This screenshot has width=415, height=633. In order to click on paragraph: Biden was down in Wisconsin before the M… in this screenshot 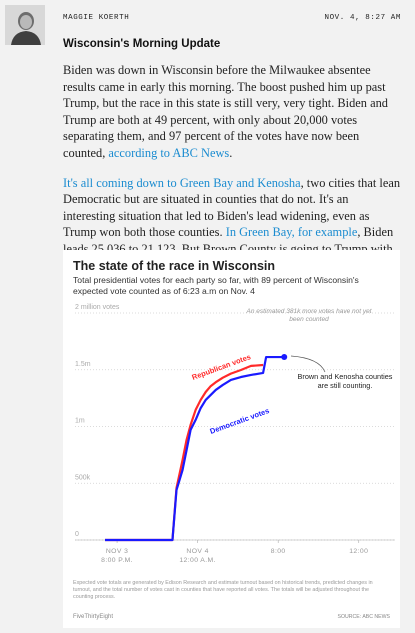, I will do `click(232, 112)`.